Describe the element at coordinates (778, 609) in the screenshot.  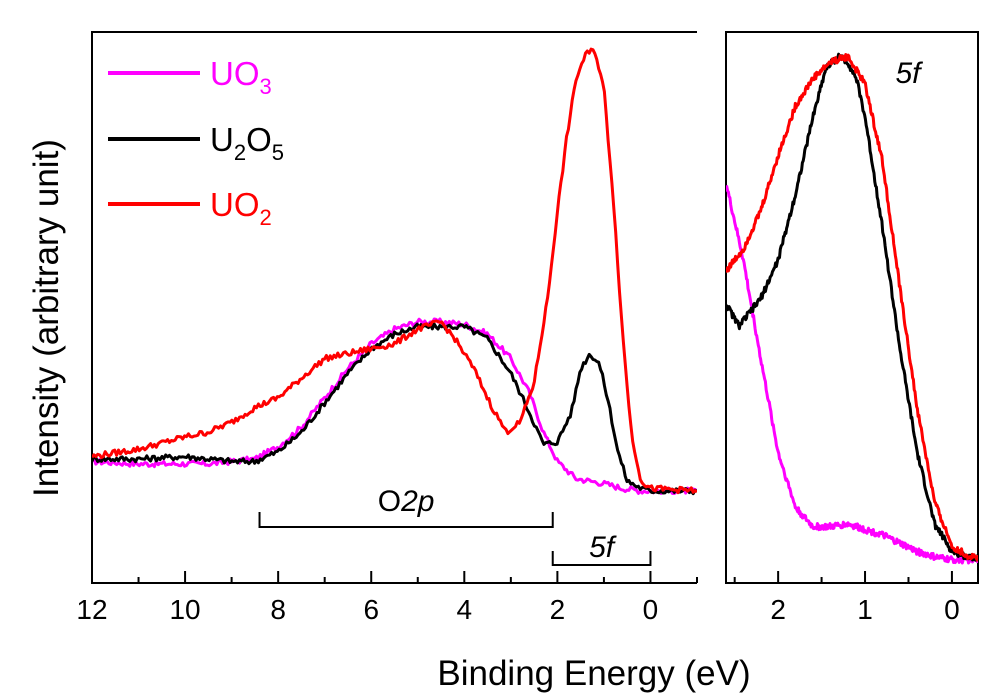
I see `inset-x-tick-label: 2` at that location.